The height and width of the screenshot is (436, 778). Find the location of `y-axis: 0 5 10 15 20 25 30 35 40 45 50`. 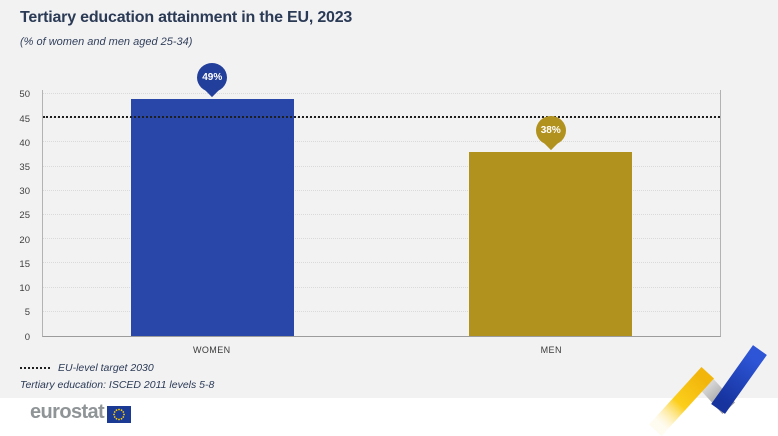

y-axis: 0 5 10 15 20 25 30 35 40 45 50 is located at coordinates (17, 215).